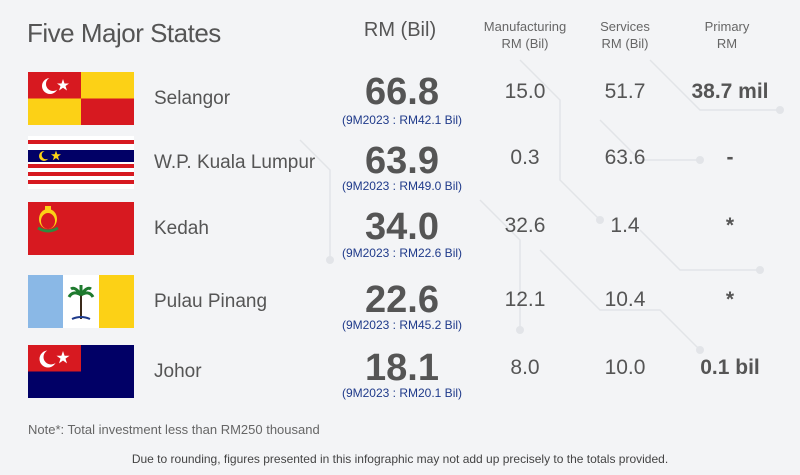 This screenshot has width=800, height=475. I want to click on manufacturing-value-kuala-lumpur: 0.3, so click(525, 157).